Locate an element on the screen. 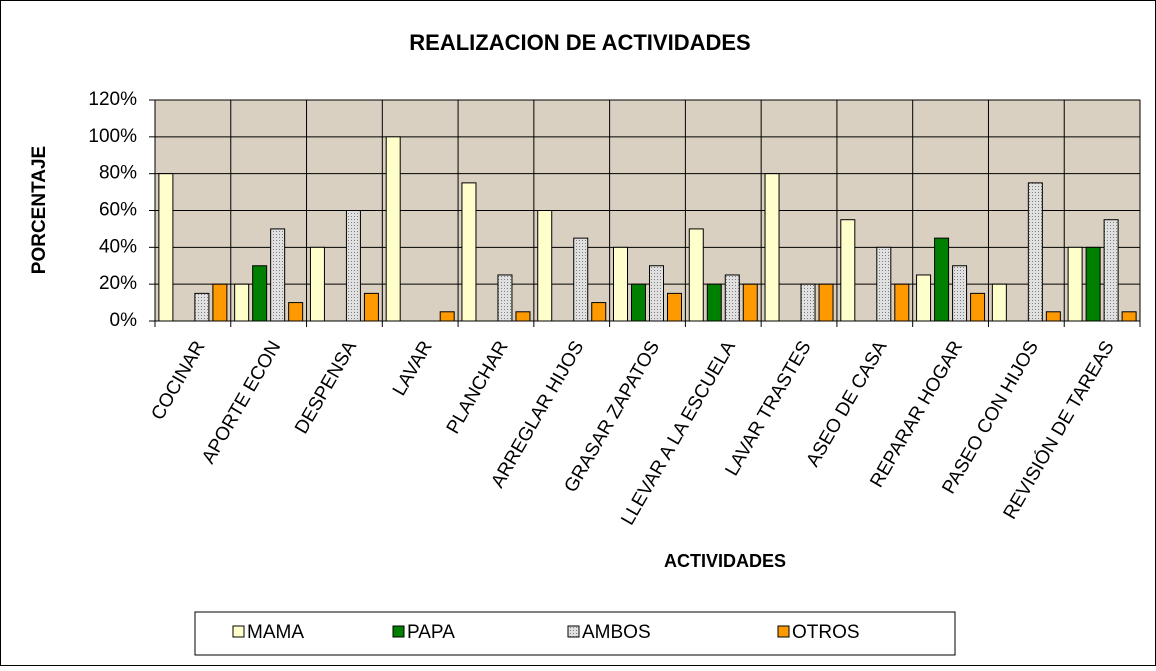  y-tick-label: 80% is located at coordinates (118, 173).